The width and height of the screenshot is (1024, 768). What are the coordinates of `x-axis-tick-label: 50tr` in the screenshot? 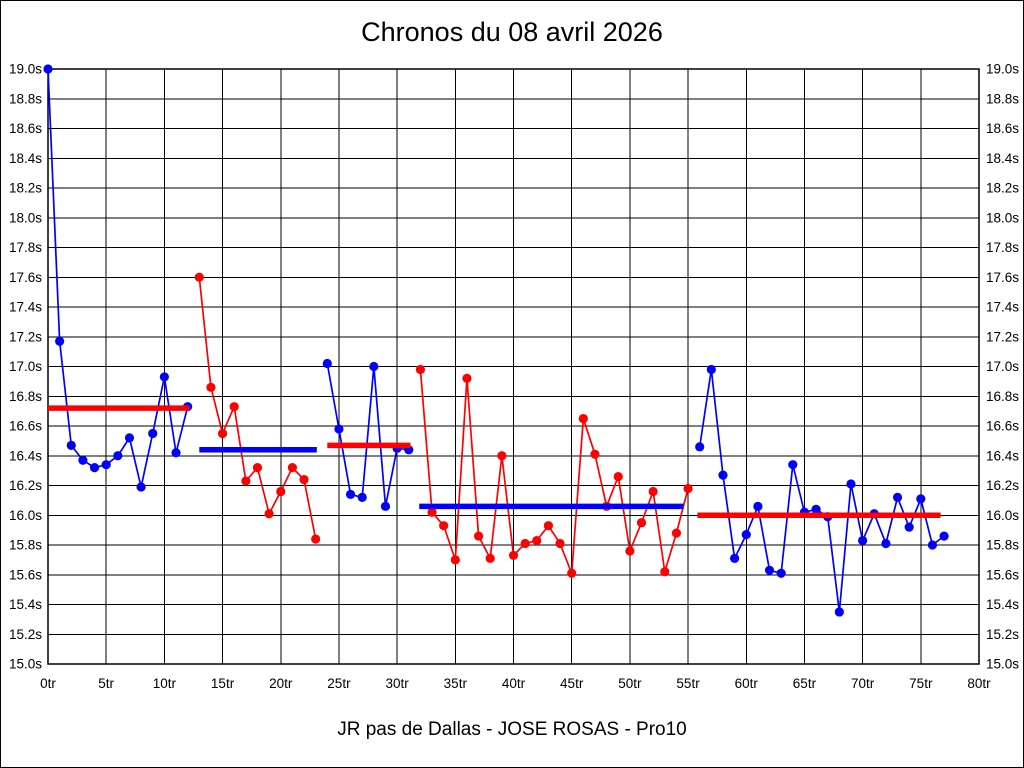 It's located at (630, 683).